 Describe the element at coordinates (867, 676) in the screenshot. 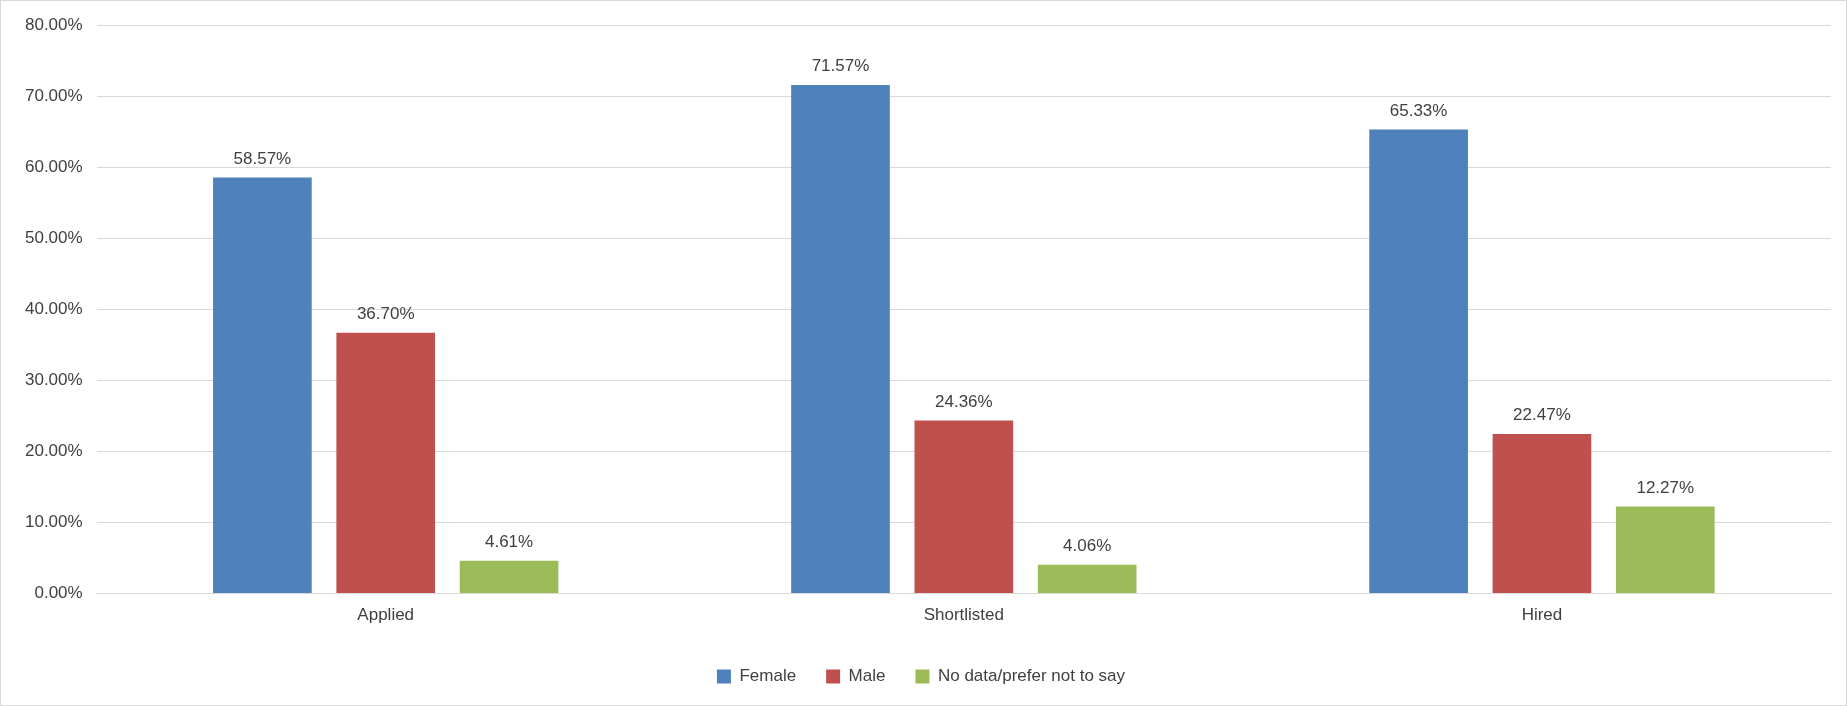

I see `legend-label: Male` at that location.